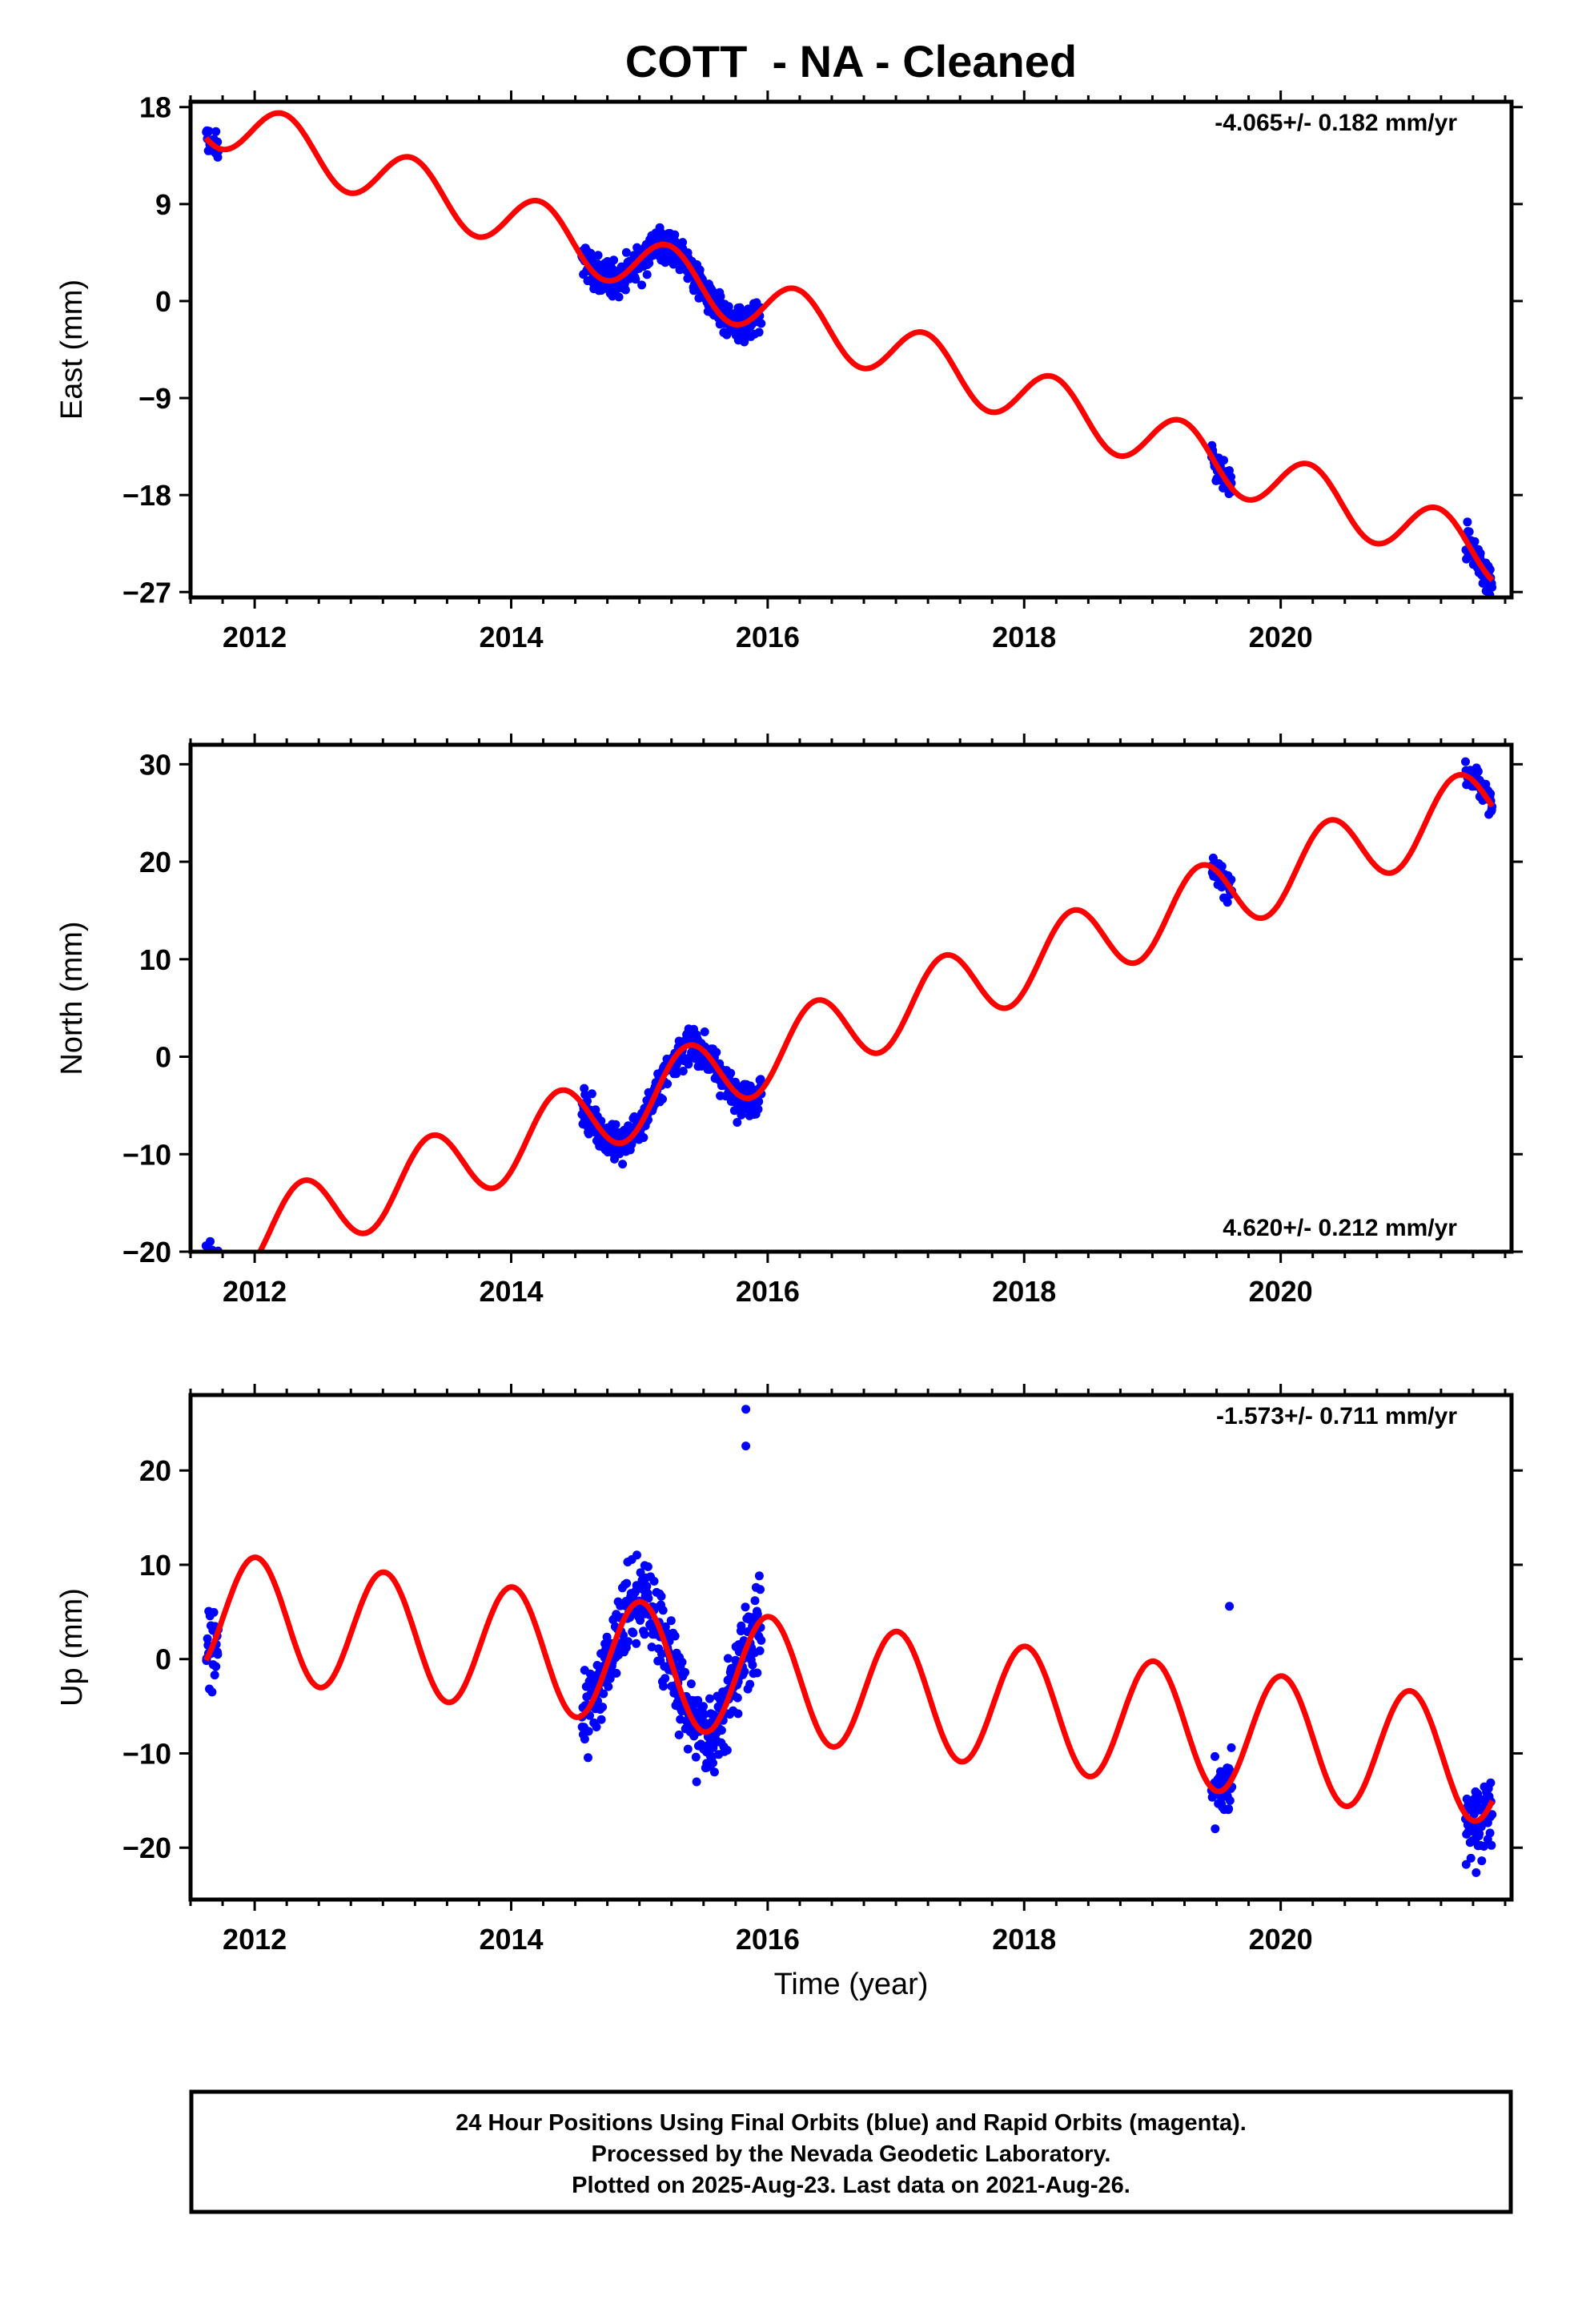 The height and width of the screenshot is (2324, 1582). Describe the element at coordinates (1281, 1291) in the screenshot. I see `north-x-tick-label: 2020` at that location.